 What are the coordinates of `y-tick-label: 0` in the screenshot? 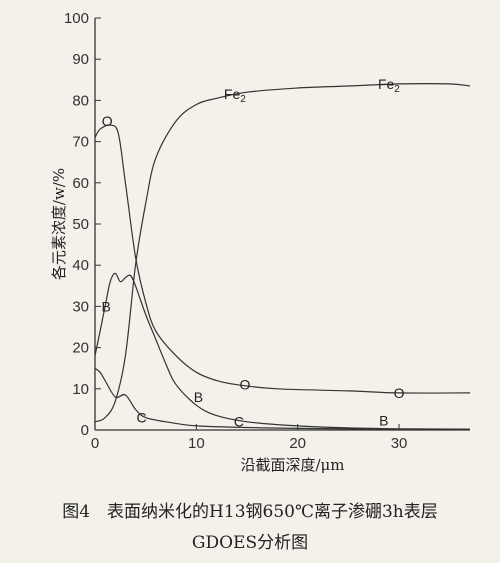 It's located at (85, 430).